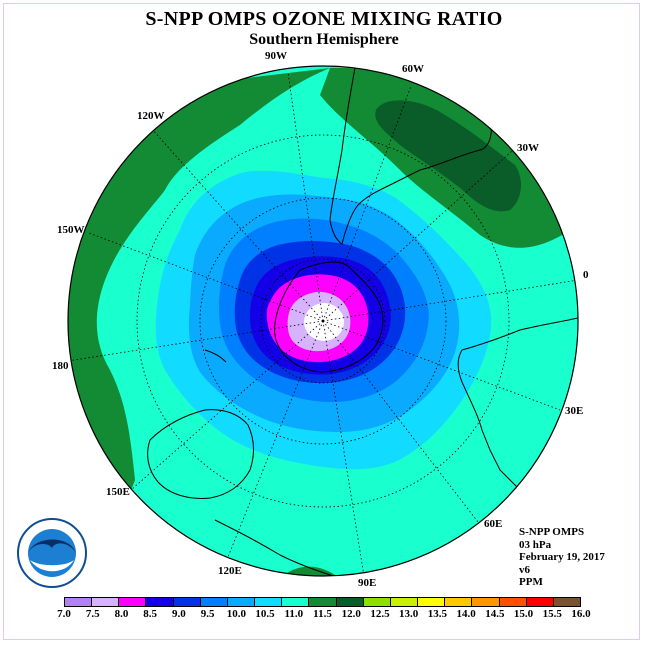 The width and height of the screenshot is (648, 648). I want to click on lon-label-60e: 60E, so click(493, 524).